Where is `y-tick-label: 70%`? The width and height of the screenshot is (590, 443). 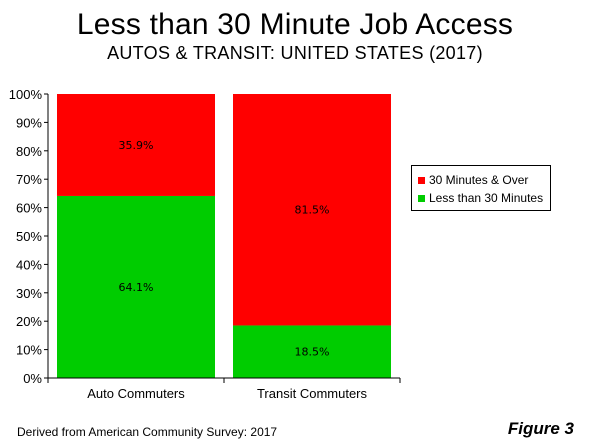 y-tick-label: 70% is located at coordinates (29, 179).